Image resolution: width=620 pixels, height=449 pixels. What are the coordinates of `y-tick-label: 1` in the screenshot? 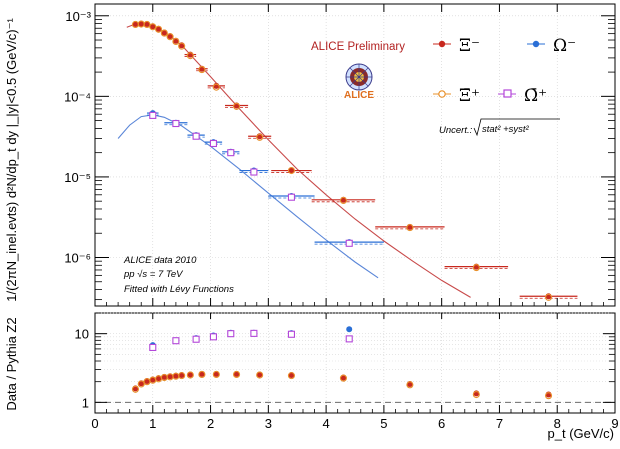 It's located at (85, 402).